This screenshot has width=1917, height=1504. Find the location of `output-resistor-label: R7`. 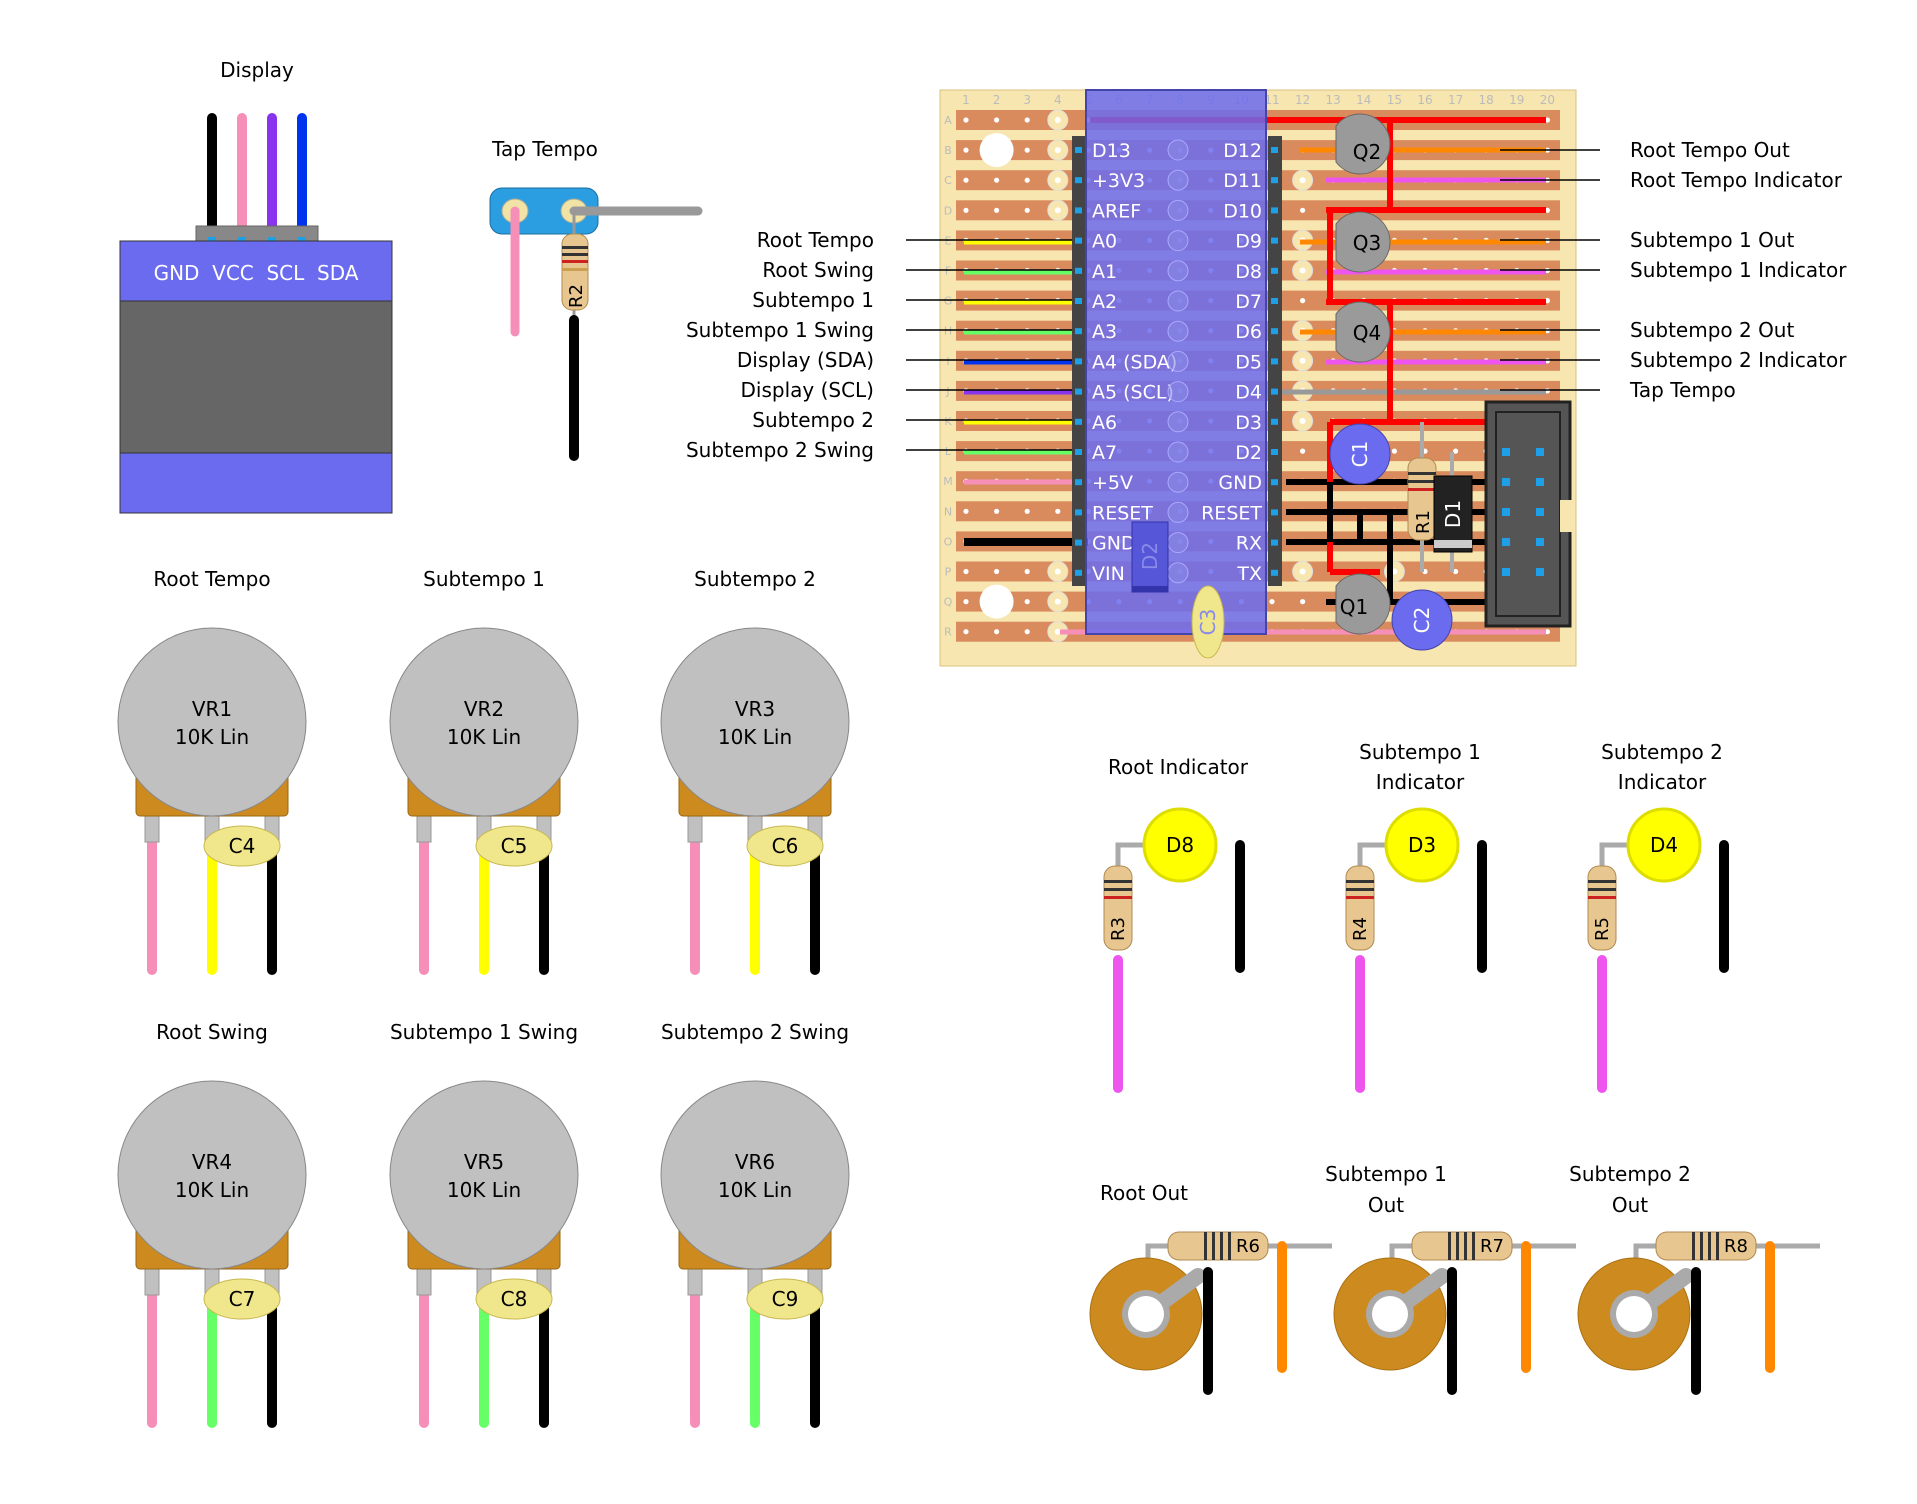

output-resistor-label: R7 is located at coordinates (1492, 1246).